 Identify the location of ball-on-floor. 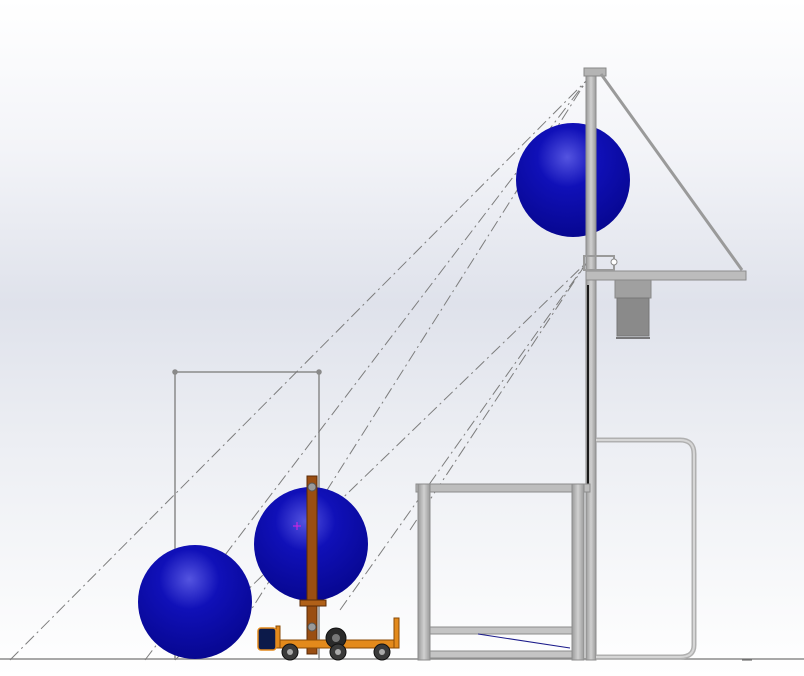
(195, 602).